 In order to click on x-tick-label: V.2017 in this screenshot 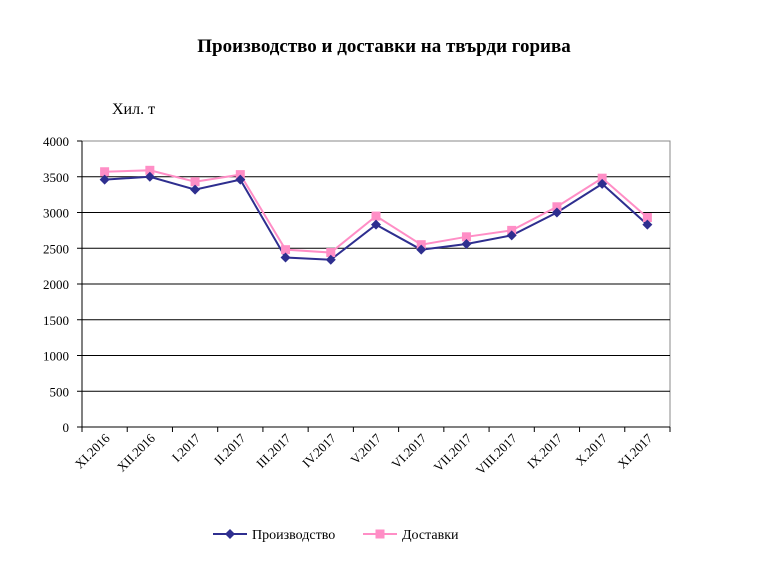, I will do `click(365, 448)`.